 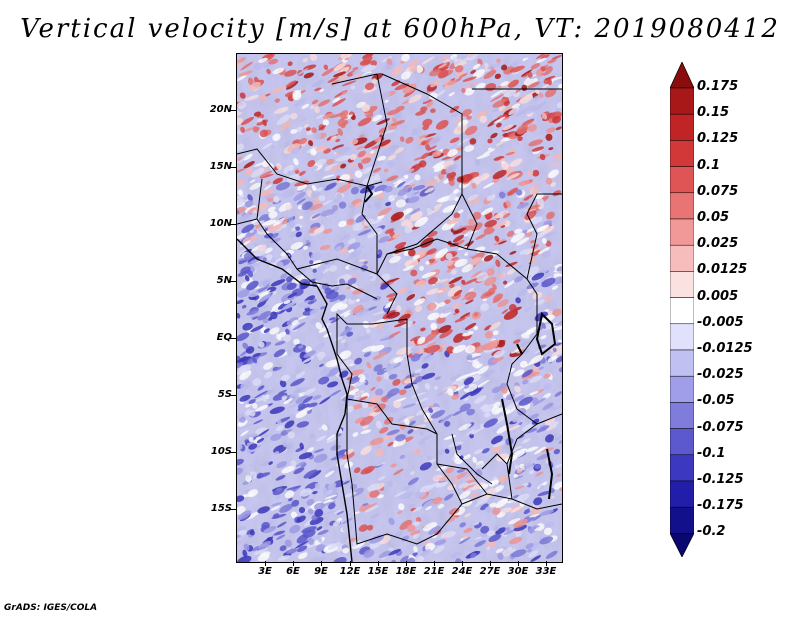 What do you see at coordinates (265, 571) in the screenshot?
I see `lon-label: 3E` at bounding box center [265, 571].